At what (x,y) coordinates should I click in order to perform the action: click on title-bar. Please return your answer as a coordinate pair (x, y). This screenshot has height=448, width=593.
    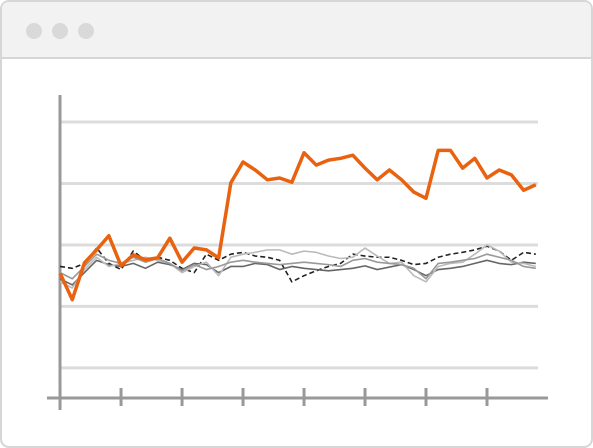
    Looking at the image, I should click on (296, 30).